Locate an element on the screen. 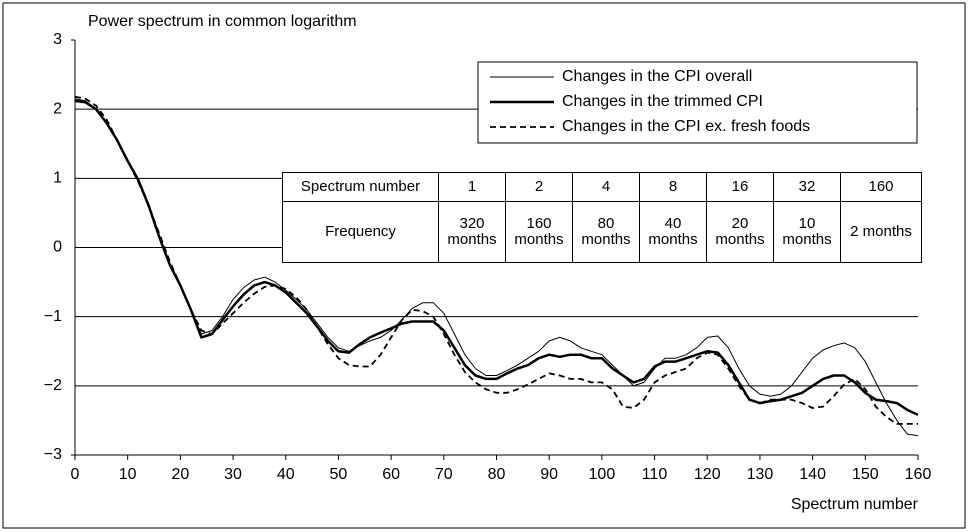 This screenshot has height=532, width=969. table-cell: 80 months is located at coordinates (606, 232).